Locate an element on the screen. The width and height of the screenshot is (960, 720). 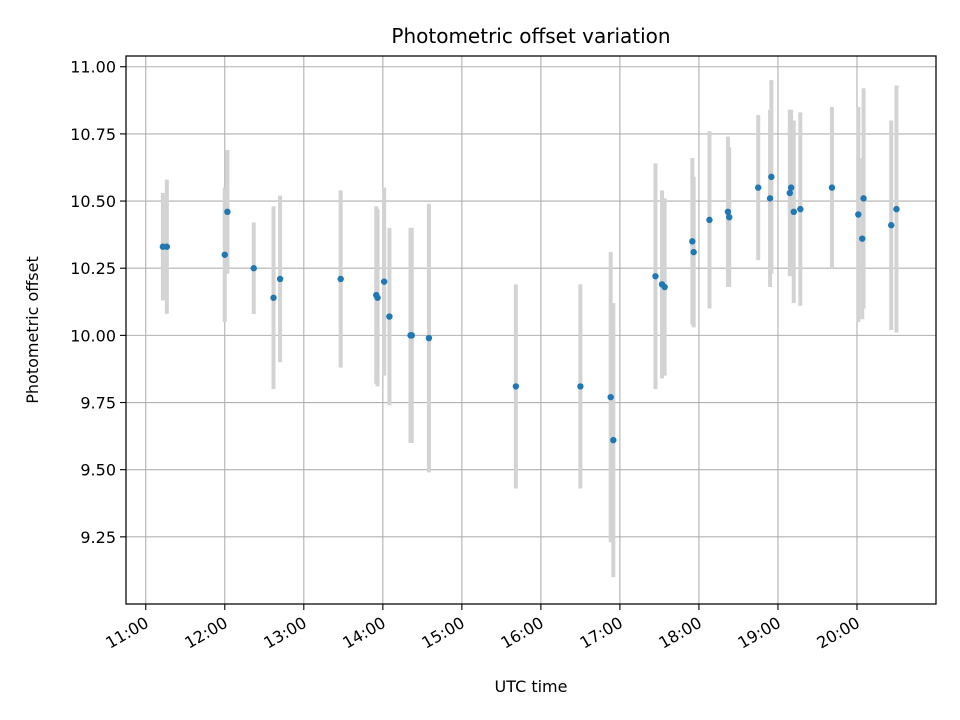
y-tick-label: 9.50 is located at coordinates (98, 470).